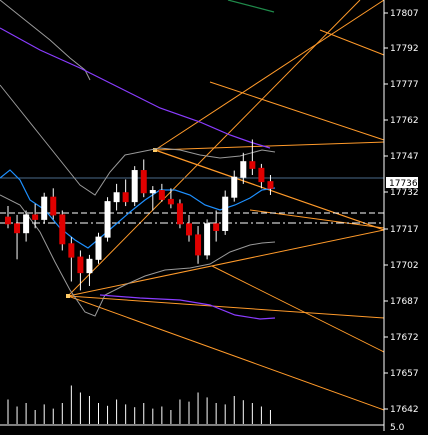 Image resolution: width=428 pixels, height=435 pixels. What do you see at coordinates (404, 85) in the screenshot?
I see `price-tick-label: 17777` at bounding box center [404, 85].